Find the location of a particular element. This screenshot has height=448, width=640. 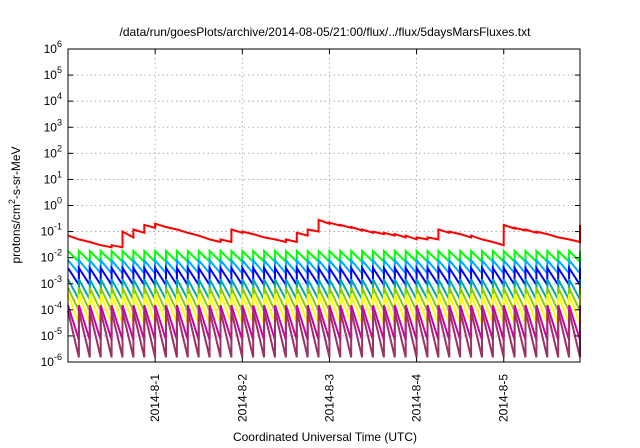

x-tick-label: 2014-8-4 is located at coordinates (417, 398).